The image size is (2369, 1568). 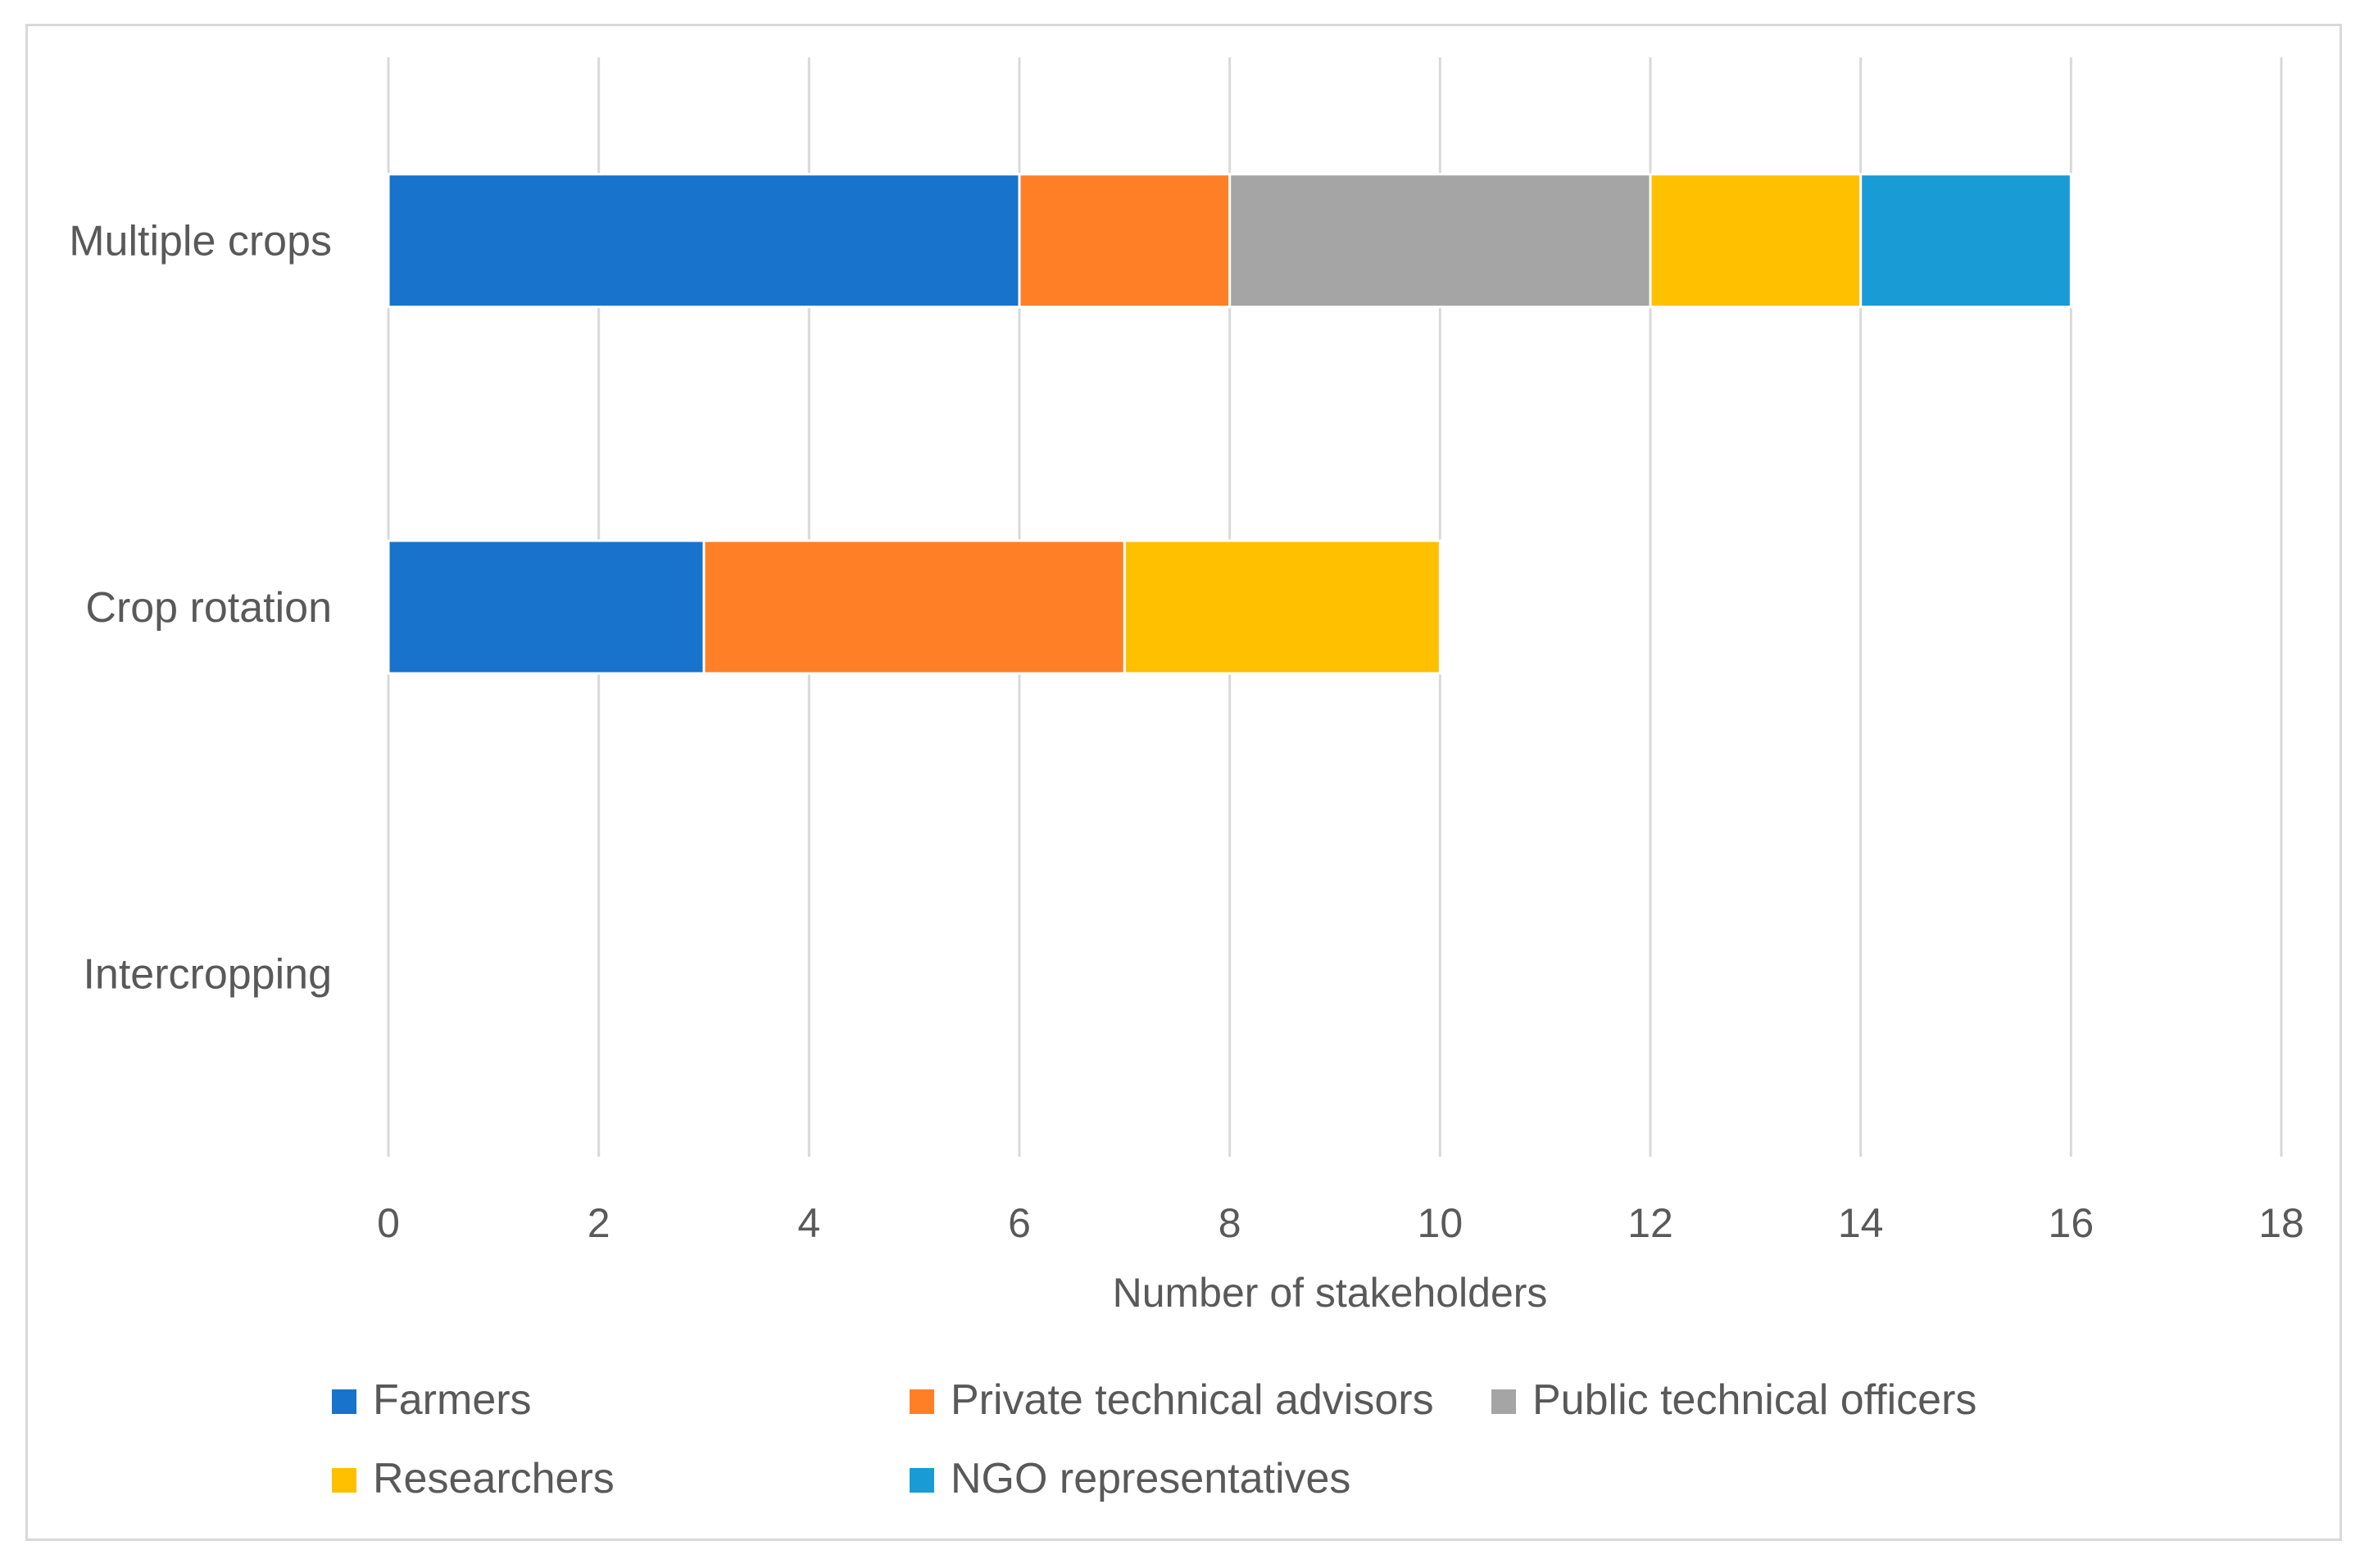 What do you see at coordinates (207, 974) in the screenshot?
I see `category-label: Intercropping` at bounding box center [207, 974].